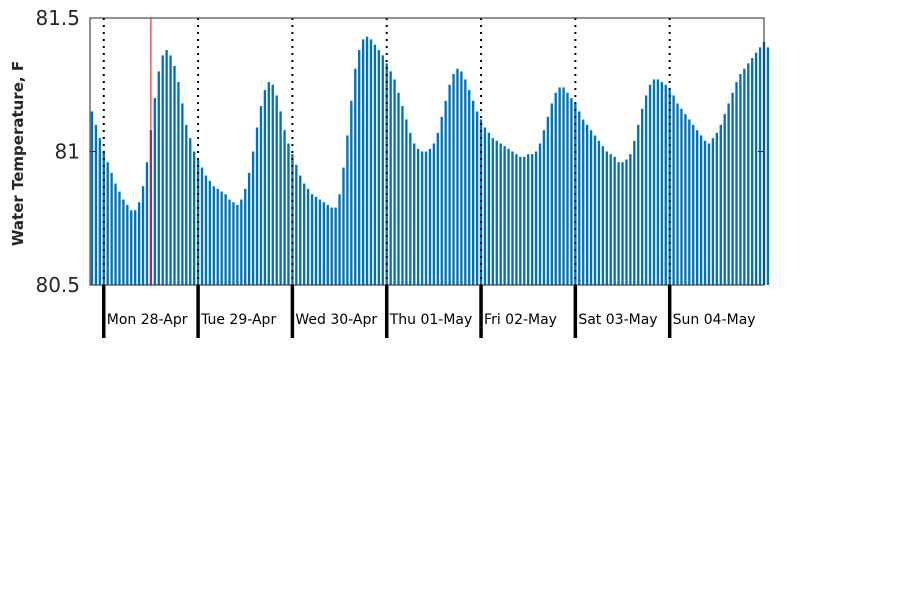 This screenshot has width=900, height=600. Describe the element at coordinates (57, 18) in the screenshot. I see `y-tick-label: 81.5` at that location.